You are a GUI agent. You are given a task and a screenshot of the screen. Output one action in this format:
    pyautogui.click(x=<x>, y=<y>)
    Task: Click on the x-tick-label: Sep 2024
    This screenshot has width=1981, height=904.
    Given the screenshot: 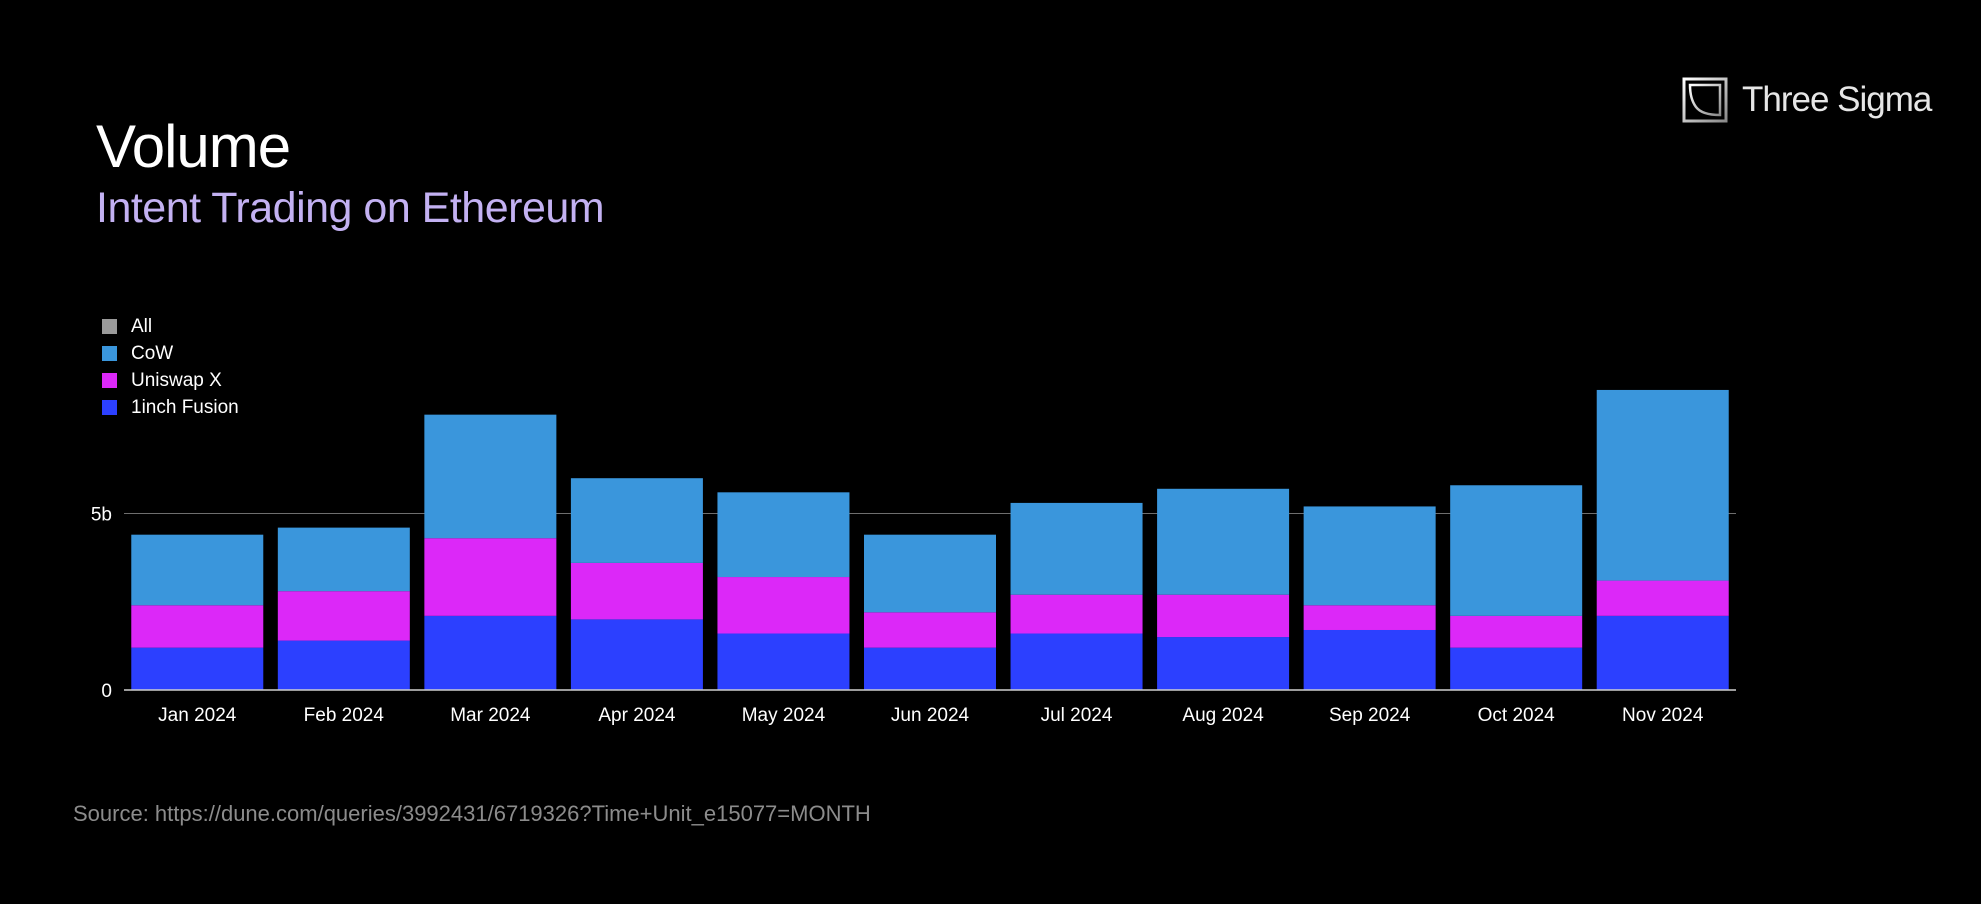 What is the action you would take?
    pyautogui.click(x=1370, y=715)
    